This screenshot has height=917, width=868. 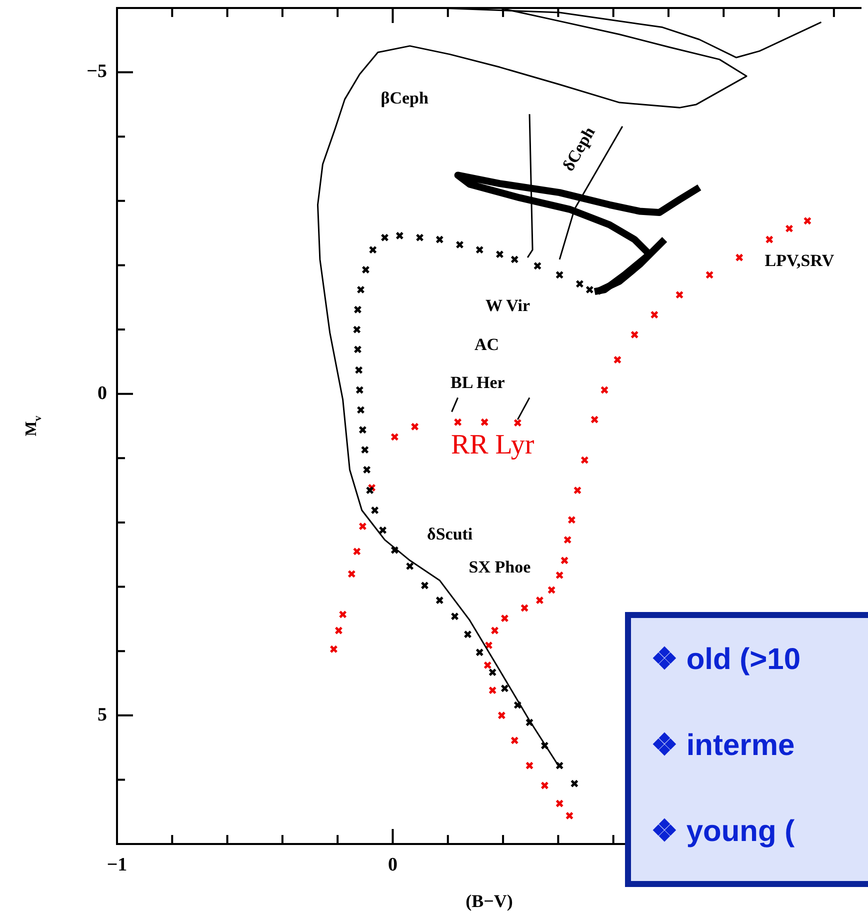 I want to click on annotation: ❖ old (>10, so click(x=726, y=660).